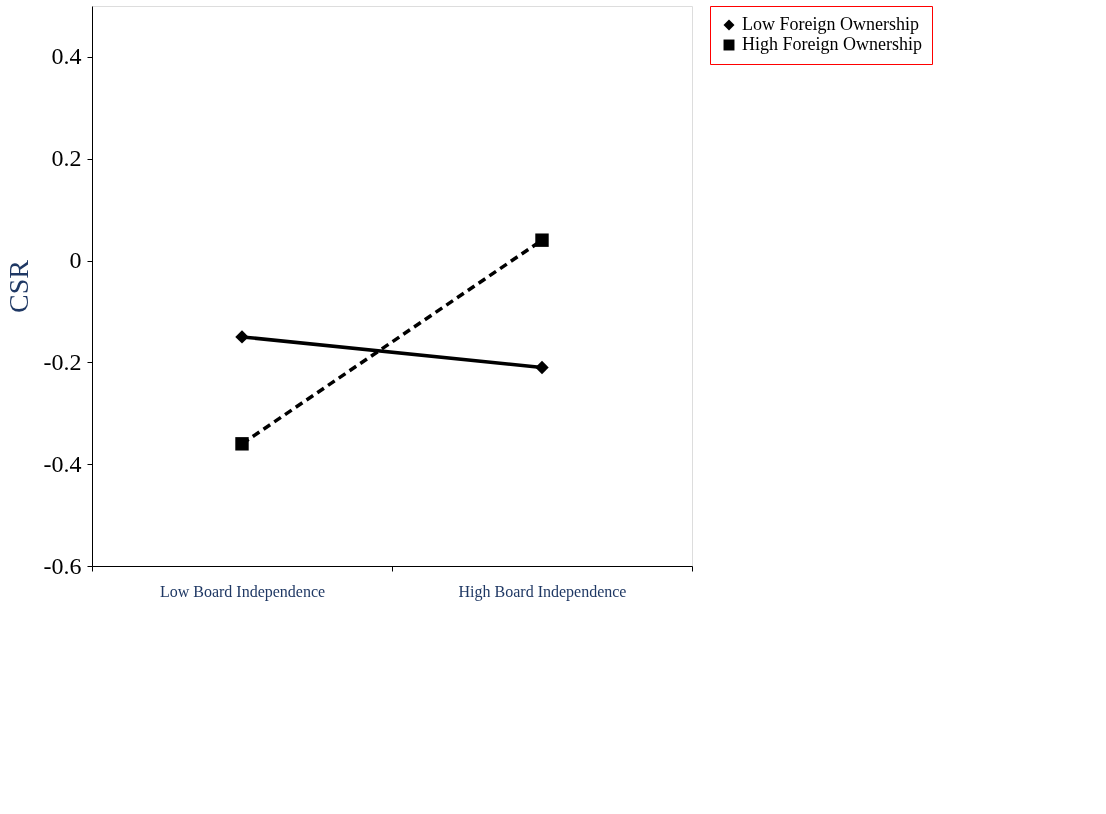  I want to click on y-tick-label: 0.2, so click(66, 158).